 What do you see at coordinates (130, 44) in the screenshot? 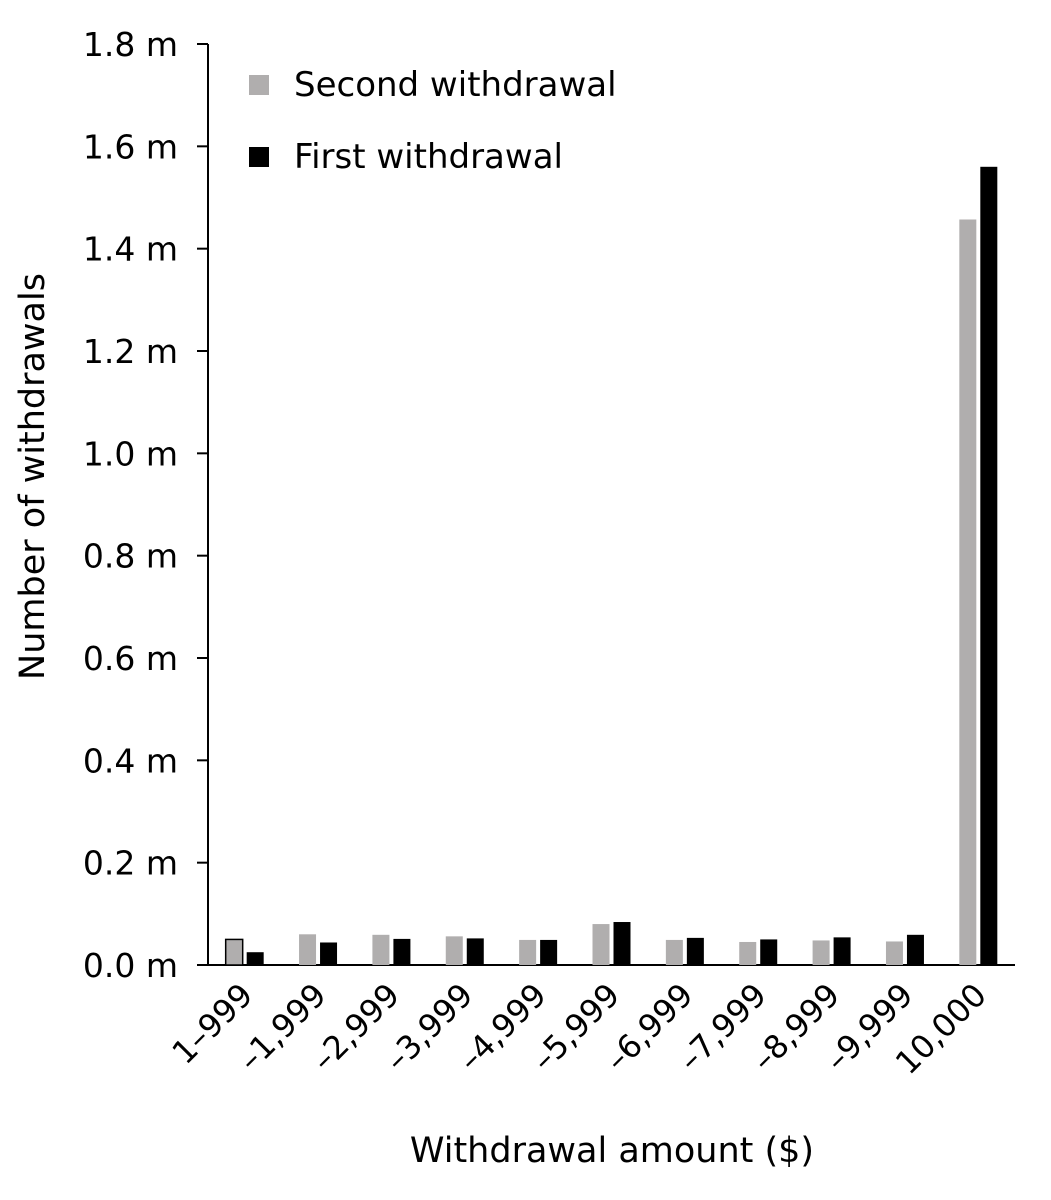
I see `y-tick-label: 1.8 m` at bounding box center [130, 44].